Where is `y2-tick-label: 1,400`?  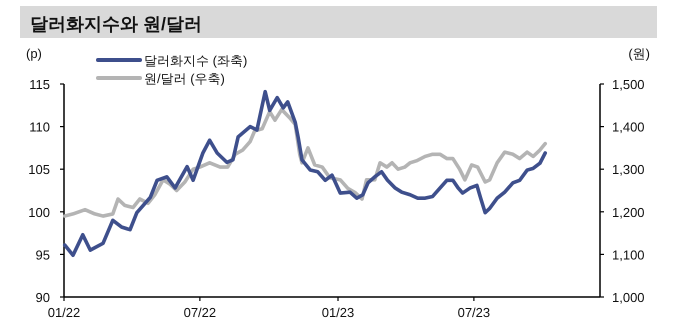 y2-tick-label: 1,400 is located at coordinates (628, 127).